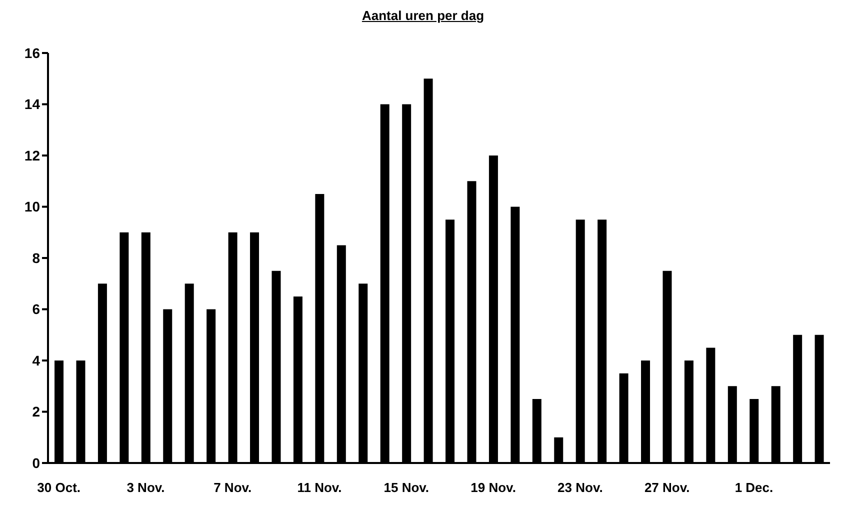  Describe the element at coordinates (145, 488) in the screenshot. I see `x-tick-label: 3 Nov.` at that location.